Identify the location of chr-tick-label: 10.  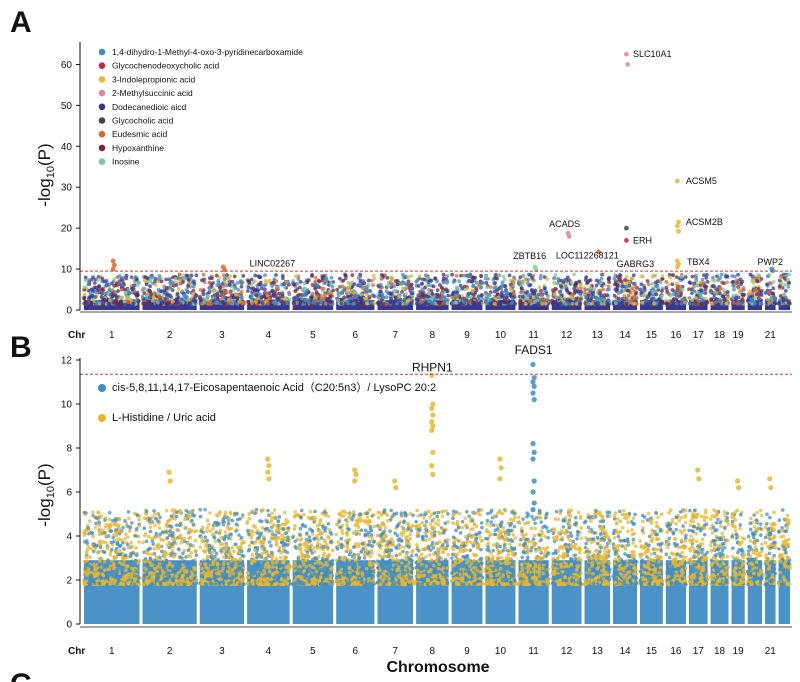
(501, 335).